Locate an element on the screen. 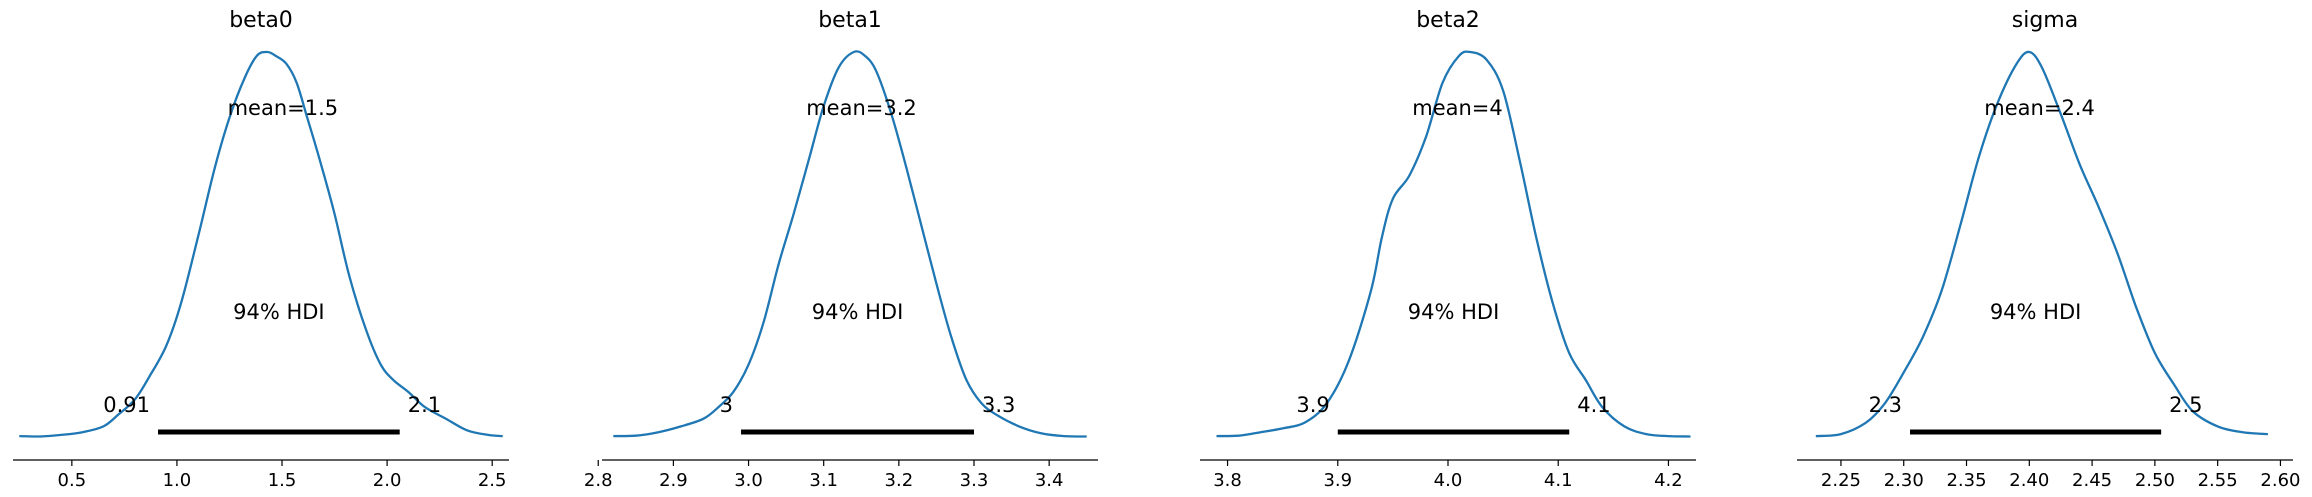  x-tick-label: 3.4 is located at coordinates (1049, 480).